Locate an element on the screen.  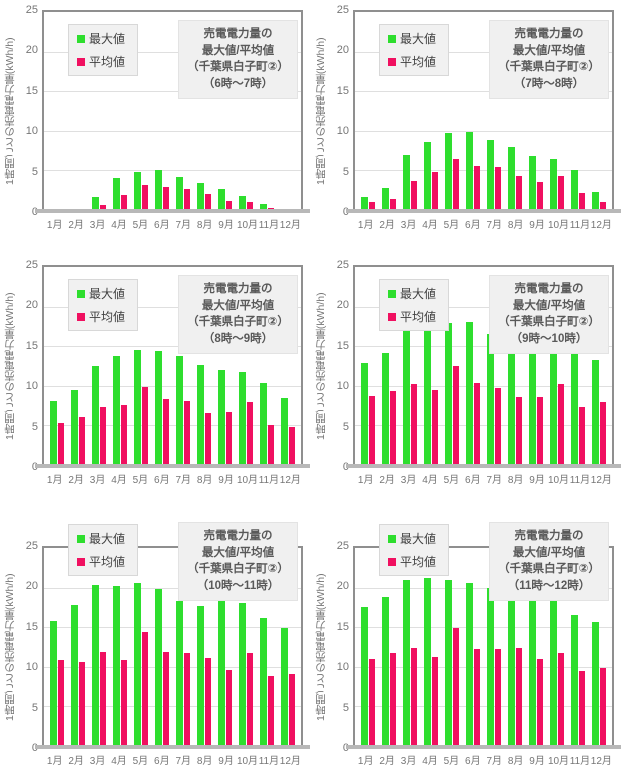
month-group-12月 is located at coordinates (599, 366).